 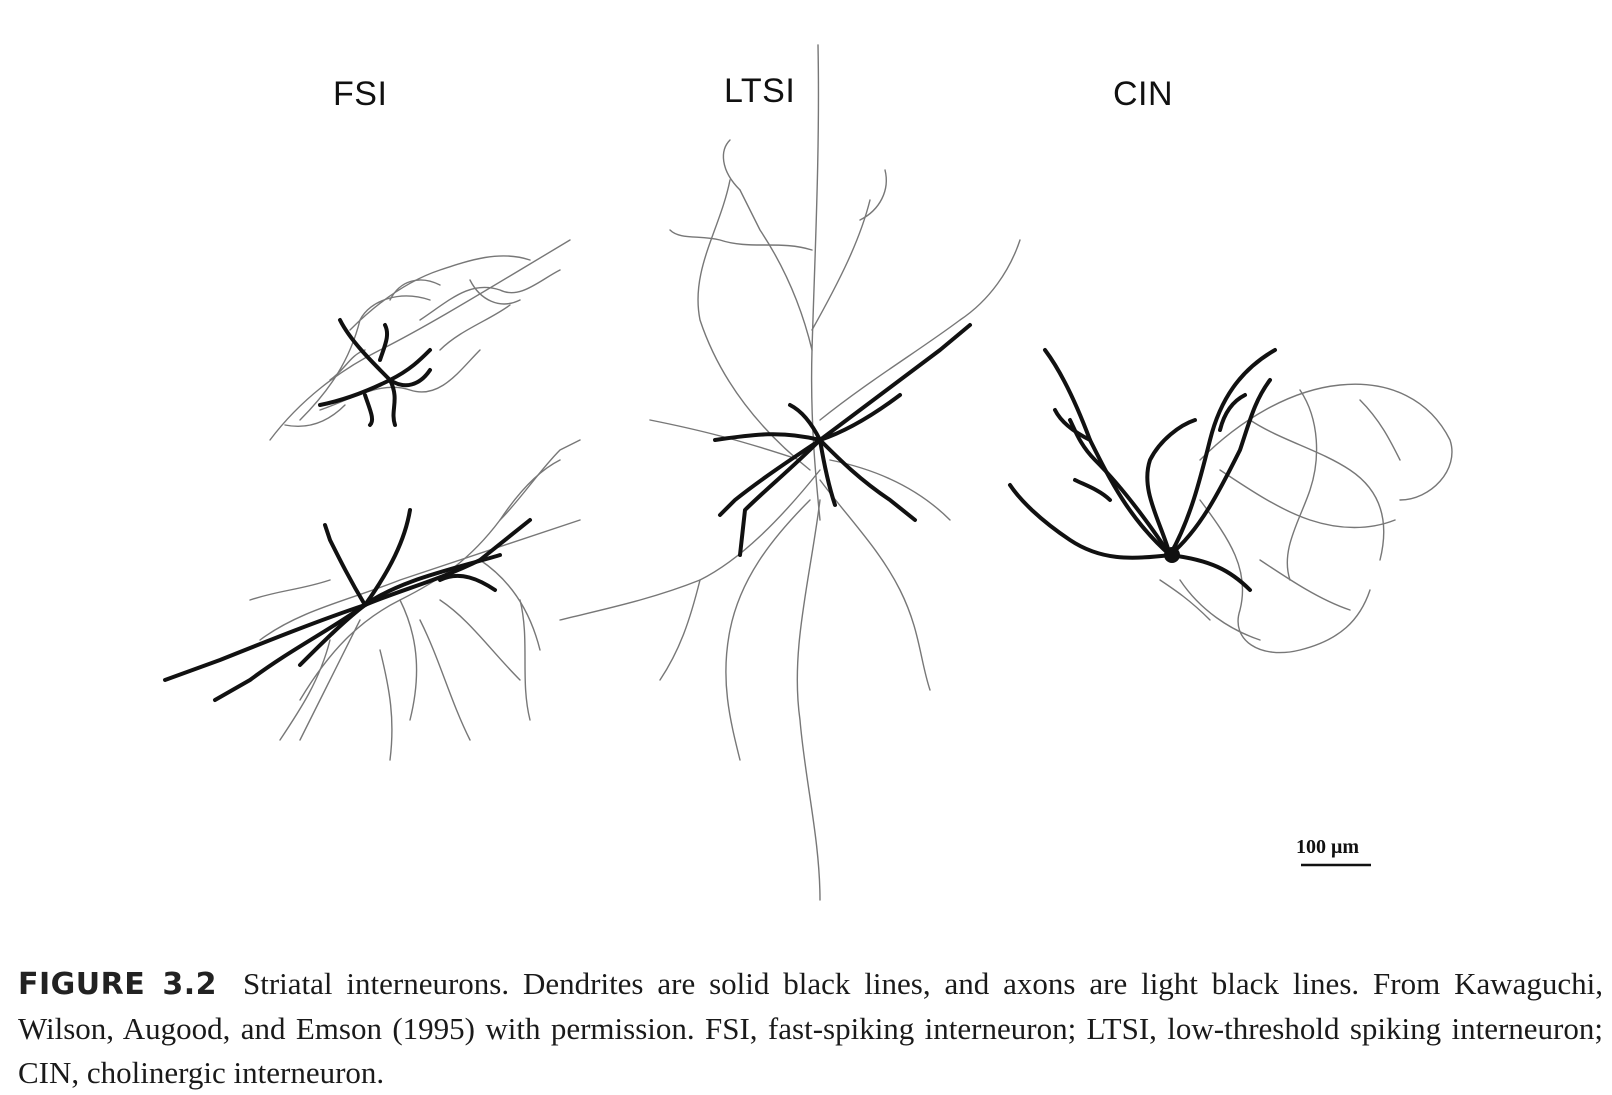 I want to click on cin-neuron, so click(x=1230, y=501).